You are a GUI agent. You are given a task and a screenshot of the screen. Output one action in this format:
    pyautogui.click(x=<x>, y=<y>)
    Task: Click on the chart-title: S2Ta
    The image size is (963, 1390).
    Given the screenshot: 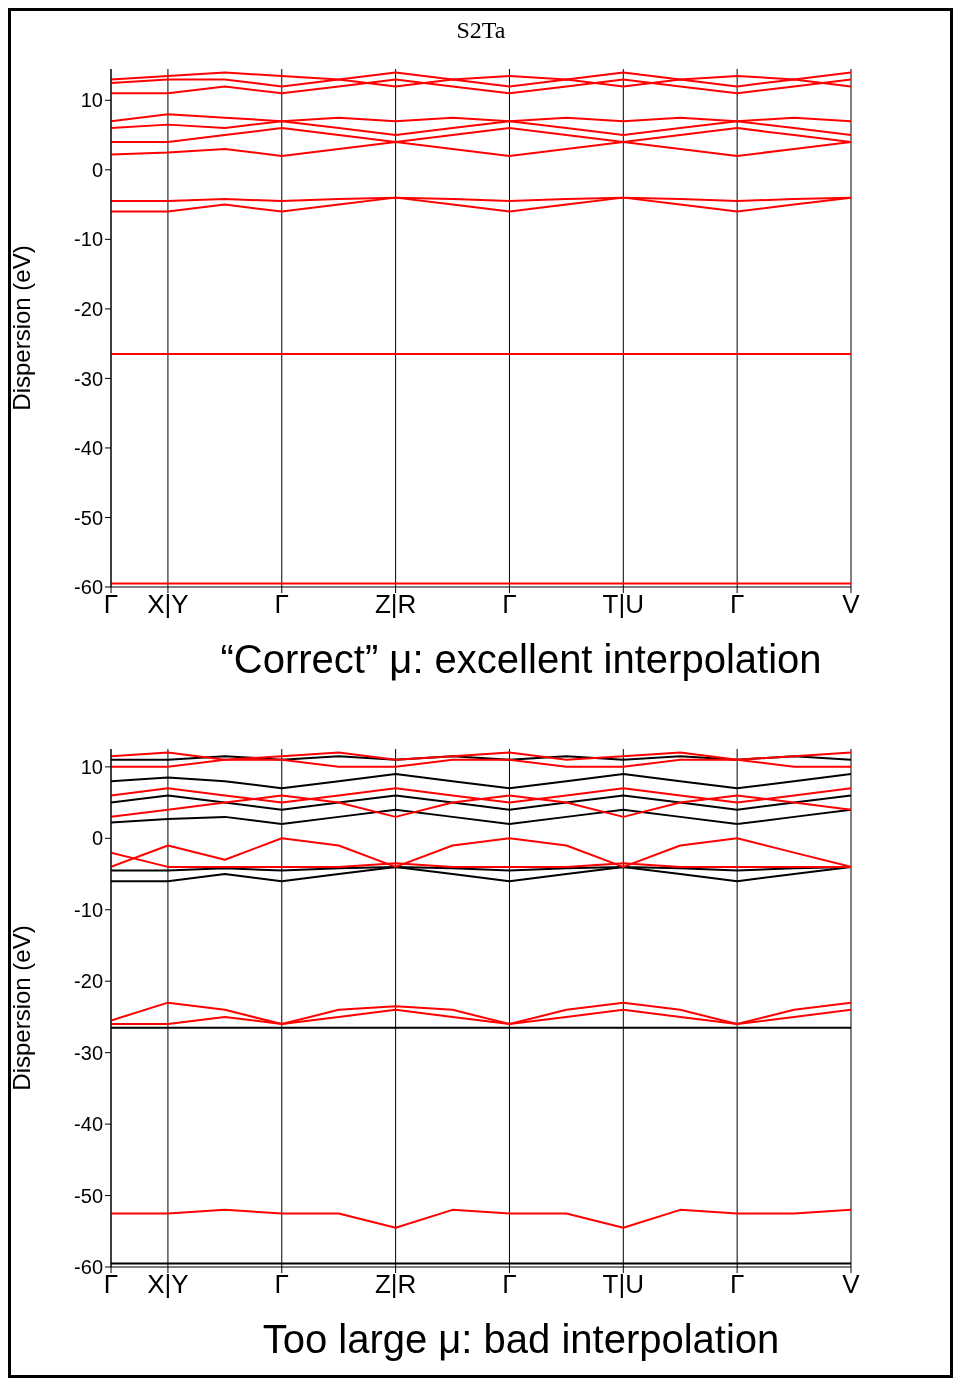 What is the action you would take?
    pyautogui.click(x=481, y=30)
    